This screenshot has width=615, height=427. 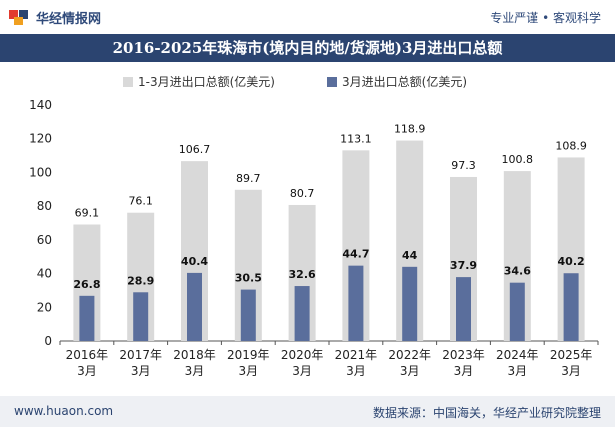 What do you see at coordinates (518, 159) in the screenshot?
I see `data-label-cumulative: 100.8` at bounding box center [518, 159].